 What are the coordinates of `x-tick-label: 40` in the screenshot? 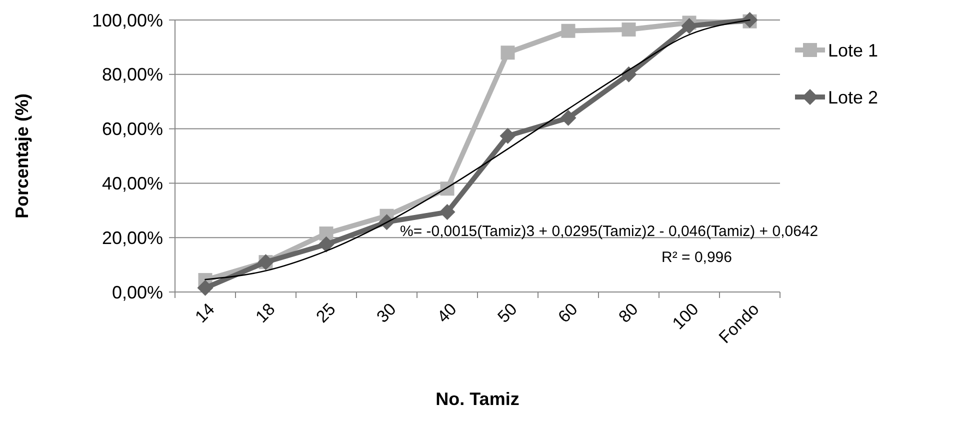 It's located at (446, 313).